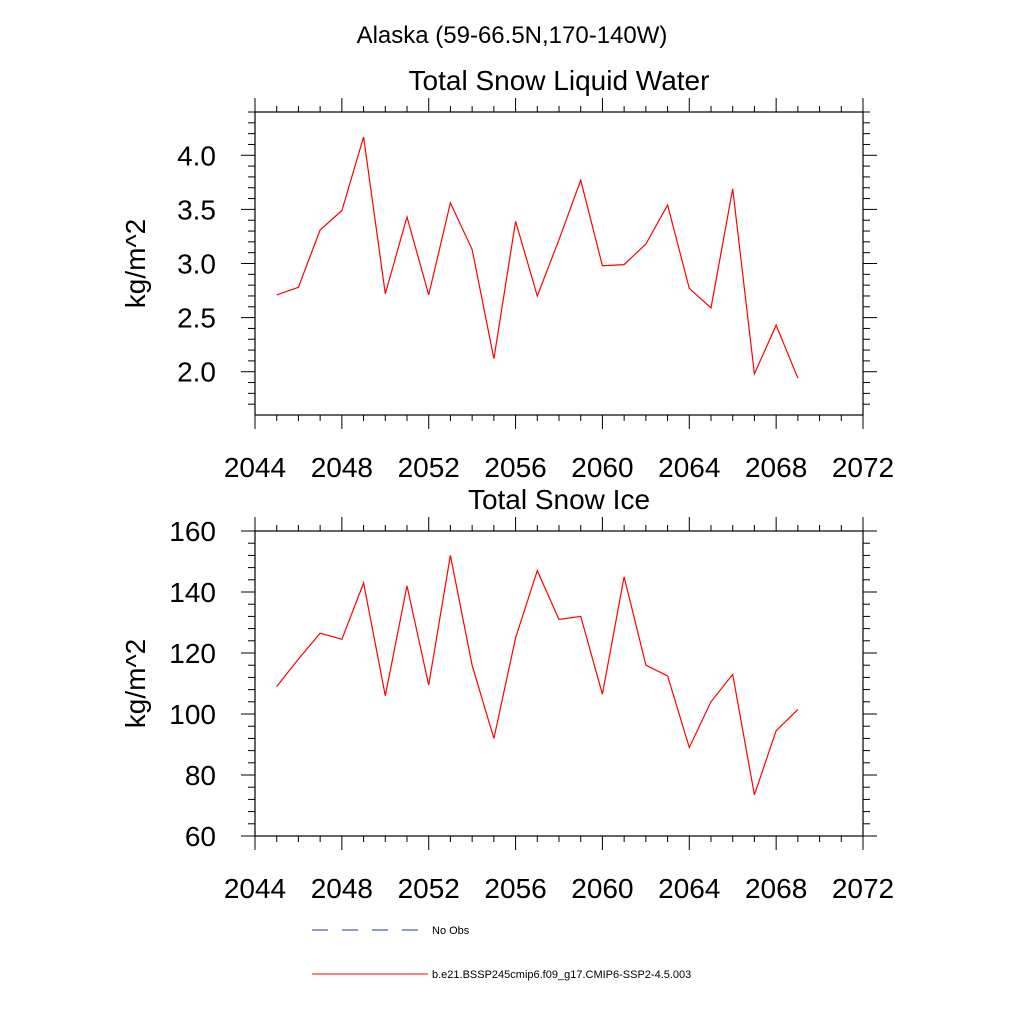  Describe the element at coordinates (200, 775) in the screenshot. I see `y-tick-label: 80` at that location.